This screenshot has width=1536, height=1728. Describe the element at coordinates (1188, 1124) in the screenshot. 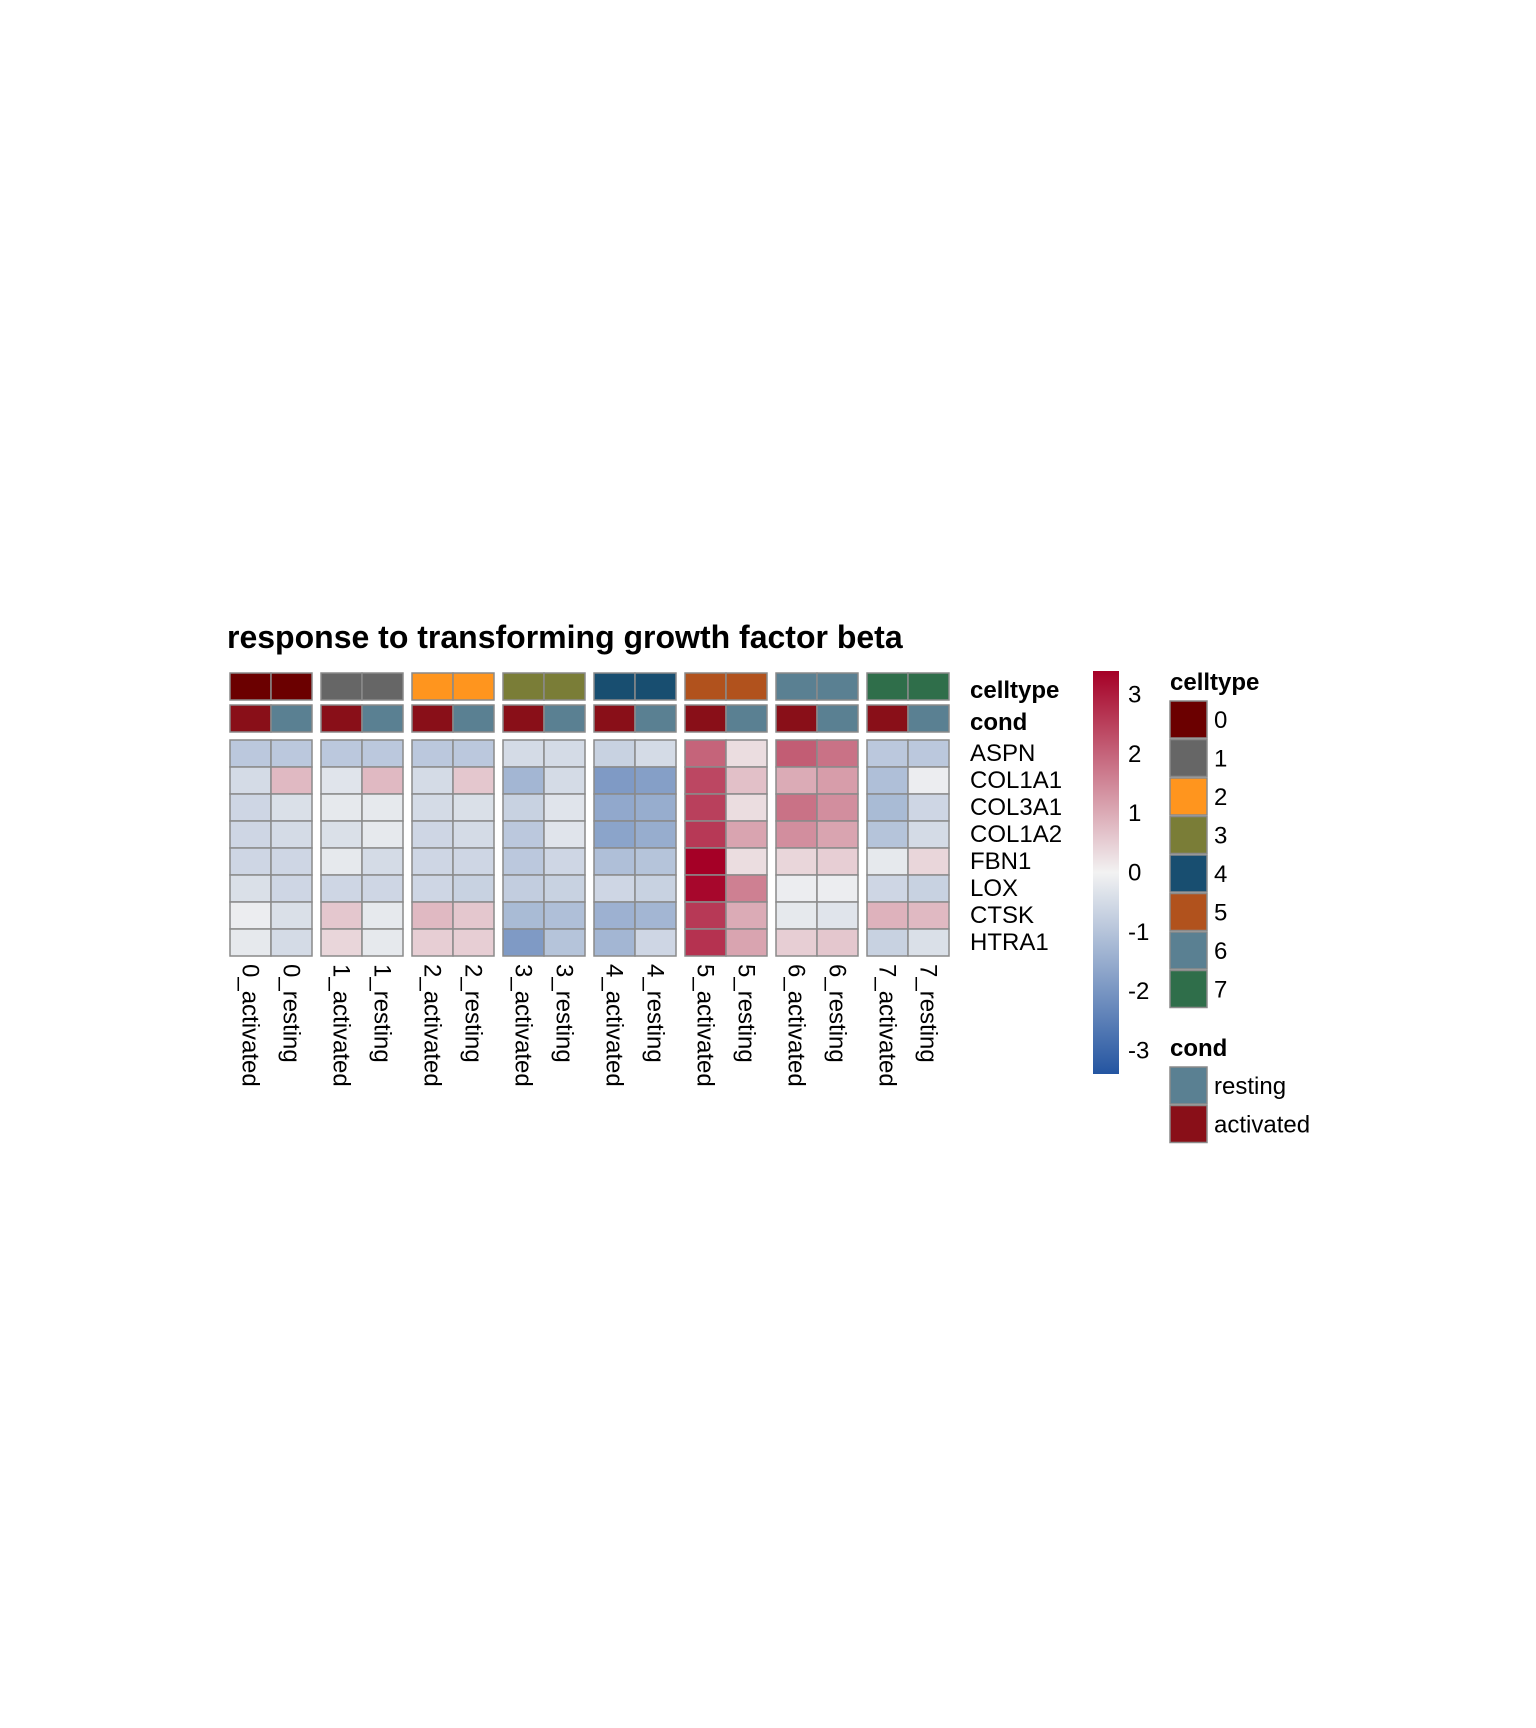

I see `cond-legend-item-swatch` at that location.